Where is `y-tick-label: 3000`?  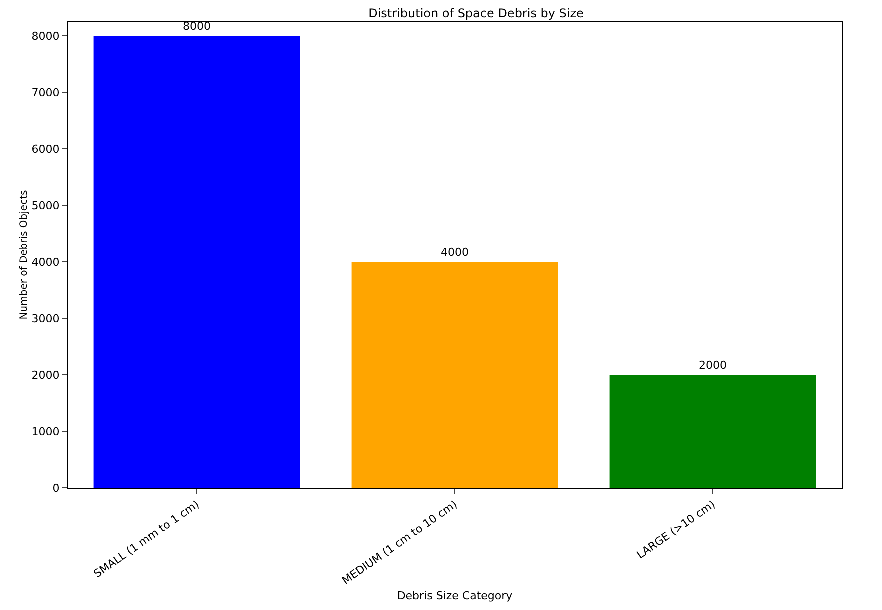
y-tick-label: 3000 is located at coordinates (46, 319).